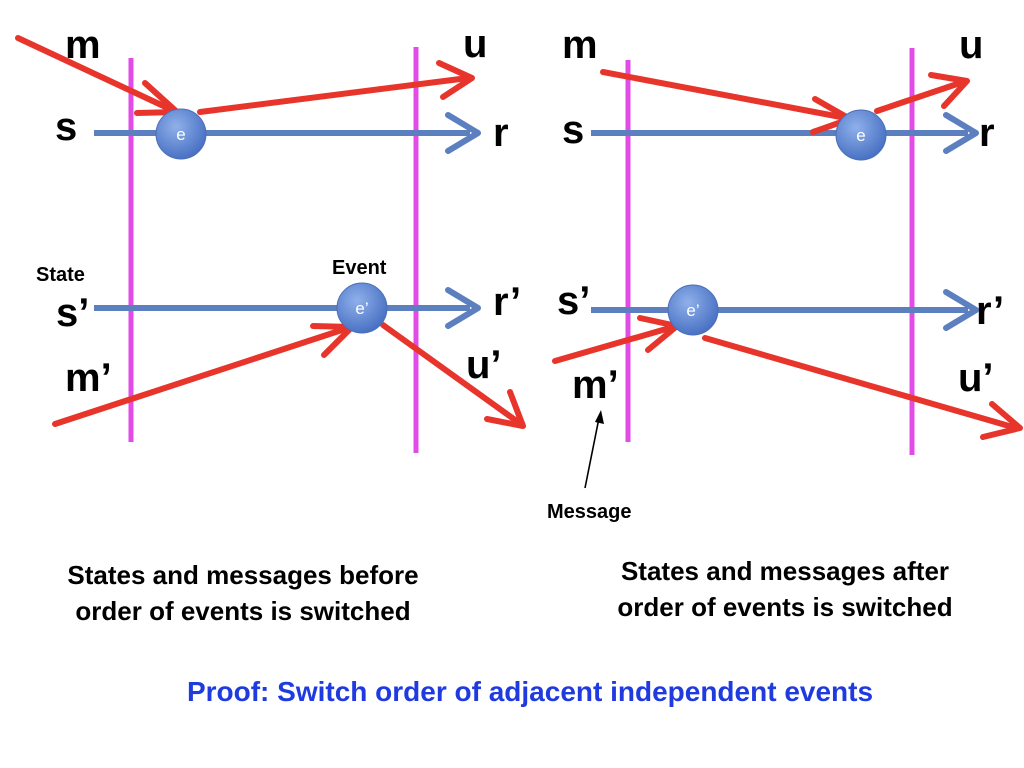 The image size is (1024, 768). Describe the element at coordinates (507, 302) in the screenshot. I see `left-label-r-prime: r’` at that location.